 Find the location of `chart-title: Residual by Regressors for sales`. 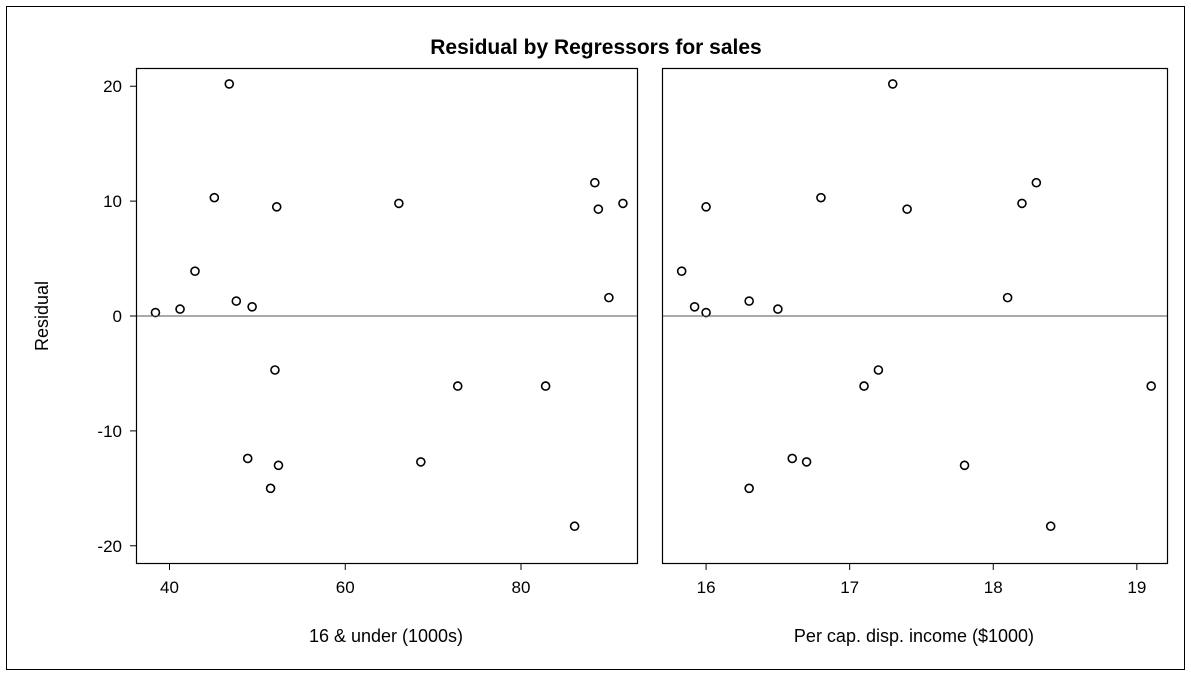

chart-title: Residual by Regressors for sales is located at coordinates (595, 47).